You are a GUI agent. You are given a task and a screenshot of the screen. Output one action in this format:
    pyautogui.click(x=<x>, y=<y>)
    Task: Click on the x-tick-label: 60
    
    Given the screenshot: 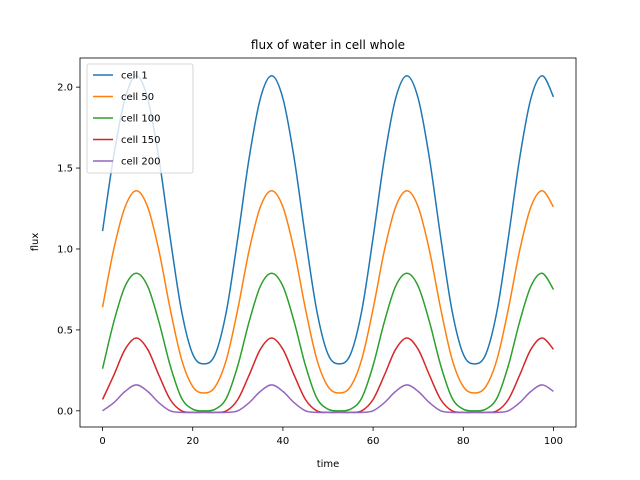 What is the action you would take?
    pyautogui.click(x=373, y=441)
    